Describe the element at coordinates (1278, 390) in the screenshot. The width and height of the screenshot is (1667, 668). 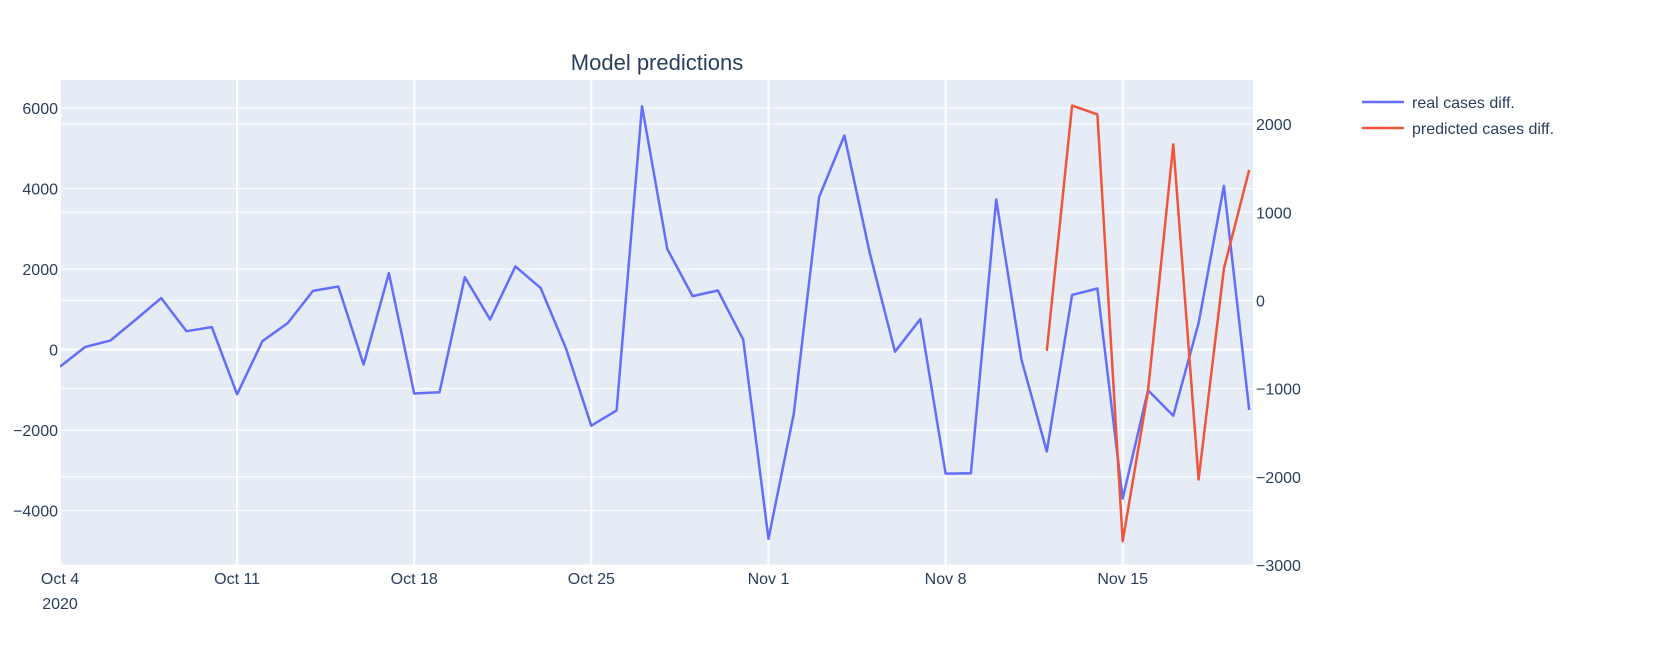
I see `y-right-tick-label: −1000` at that location.